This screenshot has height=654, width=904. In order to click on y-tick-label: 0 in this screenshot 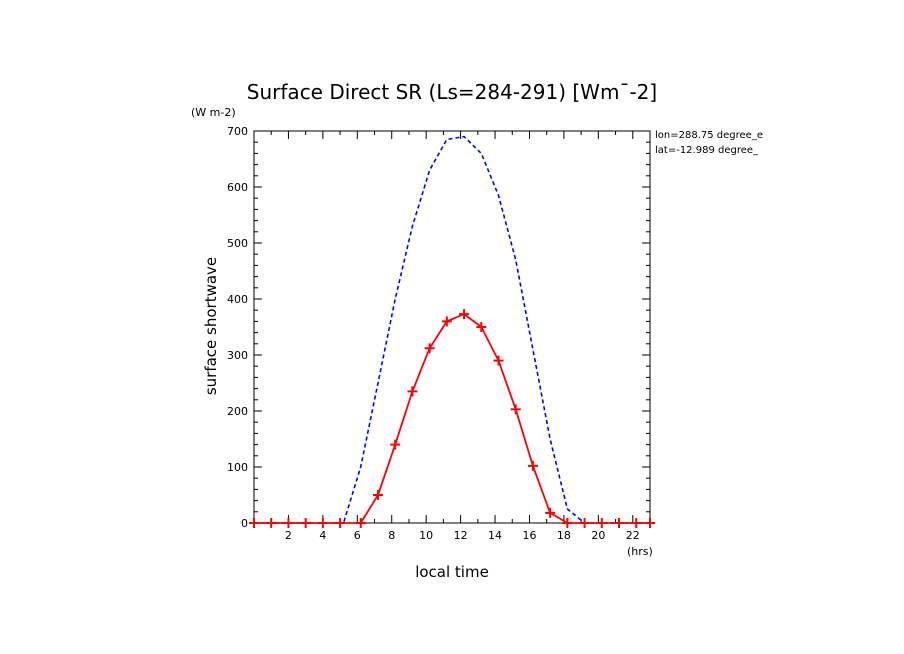, I will do `click(244, 523)`.